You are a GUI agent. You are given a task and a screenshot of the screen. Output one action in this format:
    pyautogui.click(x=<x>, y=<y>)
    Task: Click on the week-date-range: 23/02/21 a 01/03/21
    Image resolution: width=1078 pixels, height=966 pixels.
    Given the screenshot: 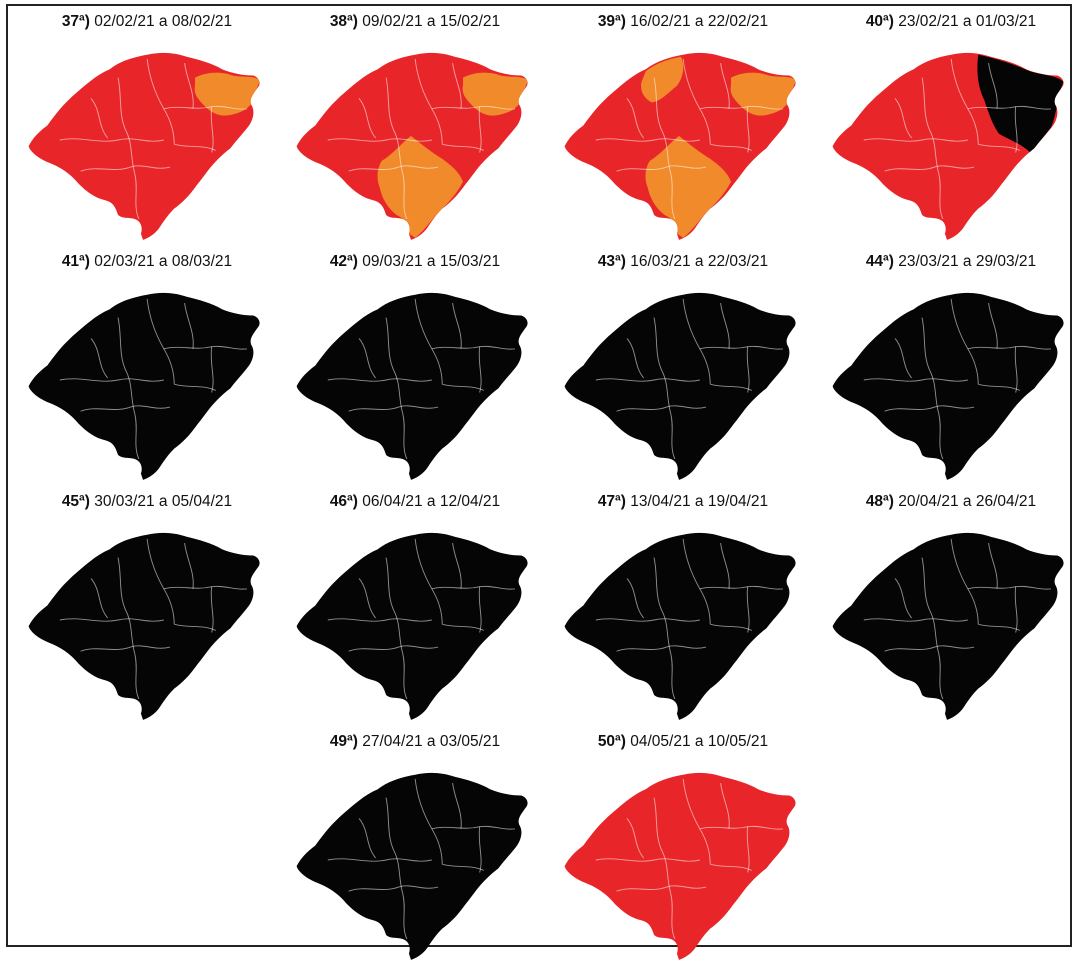 What is the action you would take?
    pyautogui.click(x=965, y=21)
    